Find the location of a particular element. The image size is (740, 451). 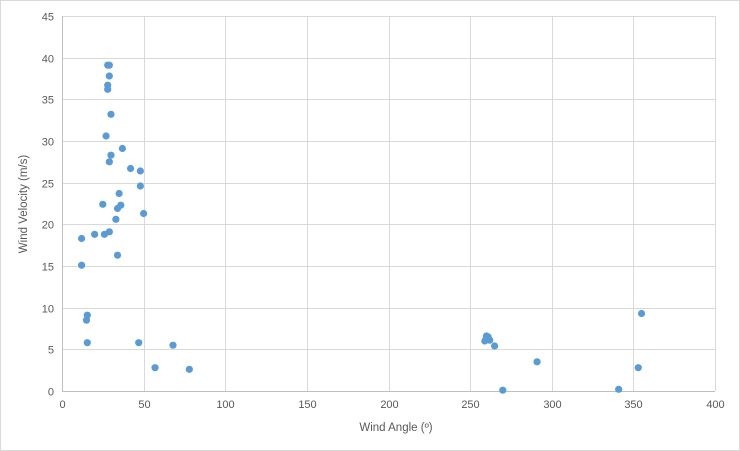

y-tick-label: 5 is located at coordinates (51, 351).